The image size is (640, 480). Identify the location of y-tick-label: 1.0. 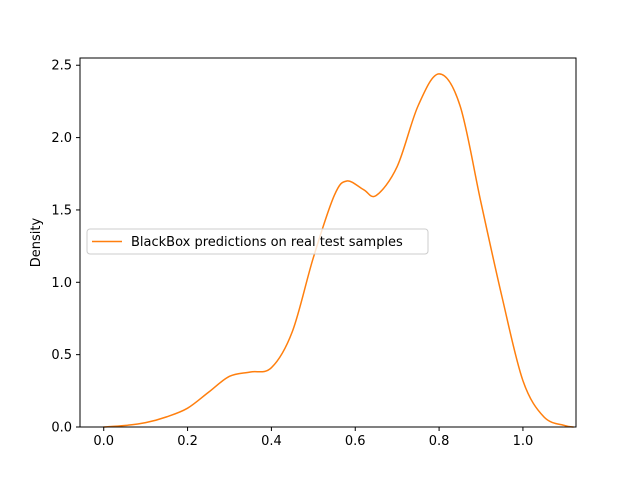
(61, 283).